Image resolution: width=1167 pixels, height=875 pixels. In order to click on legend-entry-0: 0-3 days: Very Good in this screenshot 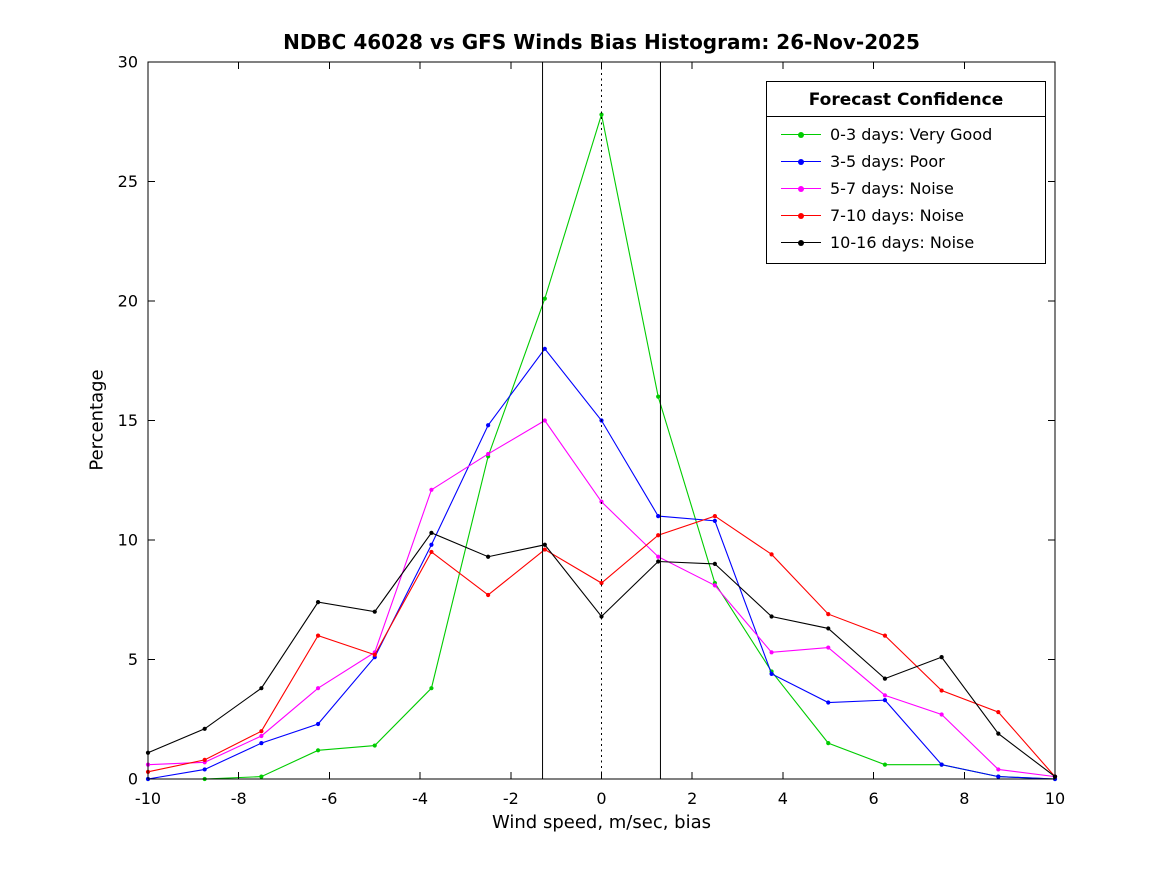, I will do `click(906, 134)`.